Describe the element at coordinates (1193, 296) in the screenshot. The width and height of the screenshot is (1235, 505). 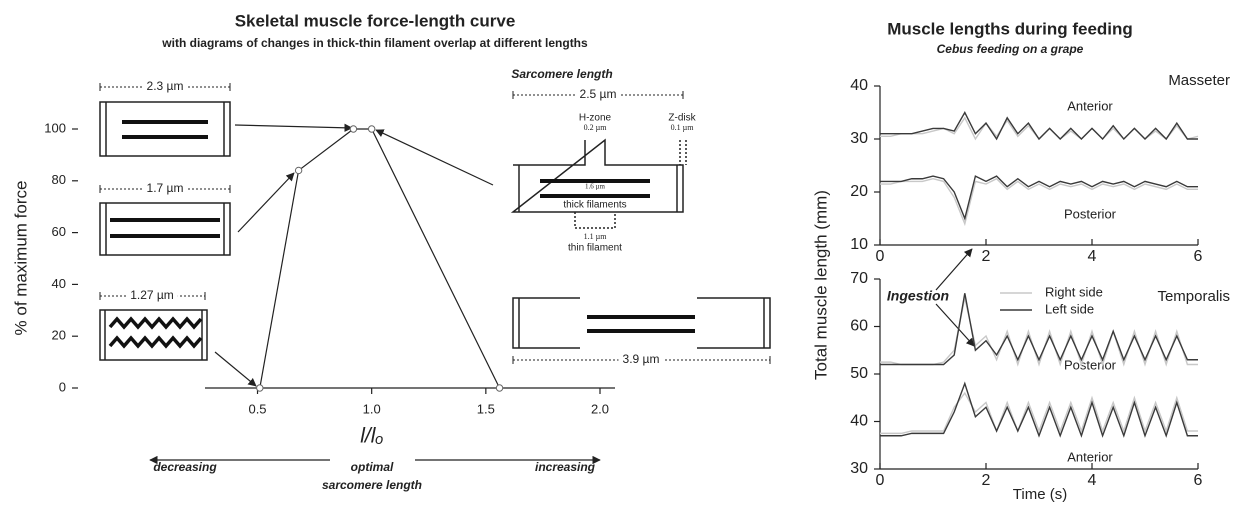
I see `panel-title: Temporalis` at that location.